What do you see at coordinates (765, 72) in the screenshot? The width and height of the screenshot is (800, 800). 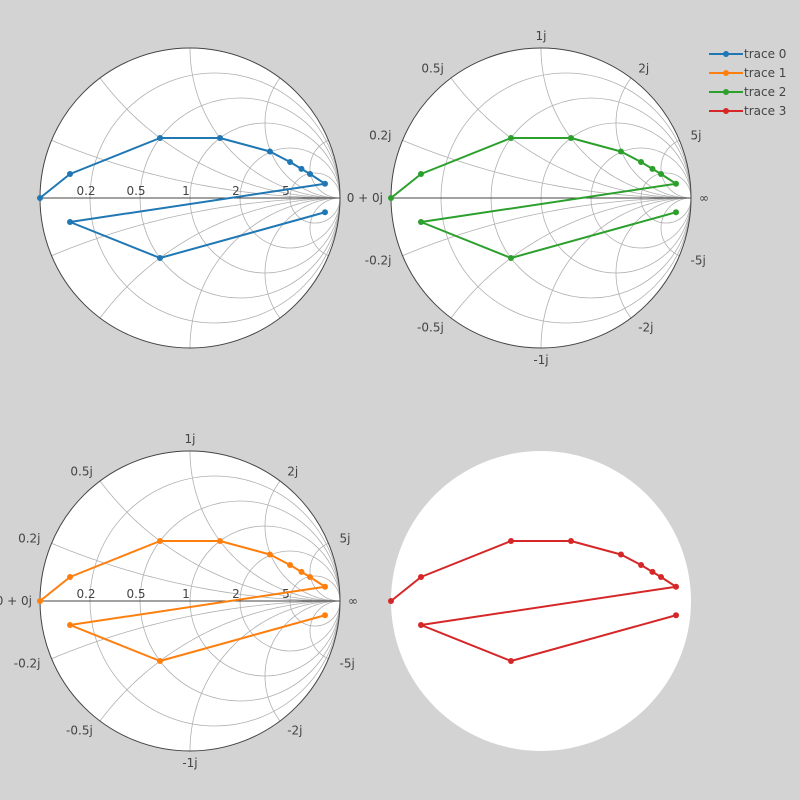 I see `legend-label-trace-1: trace 1` at bounding box center [765, 72].